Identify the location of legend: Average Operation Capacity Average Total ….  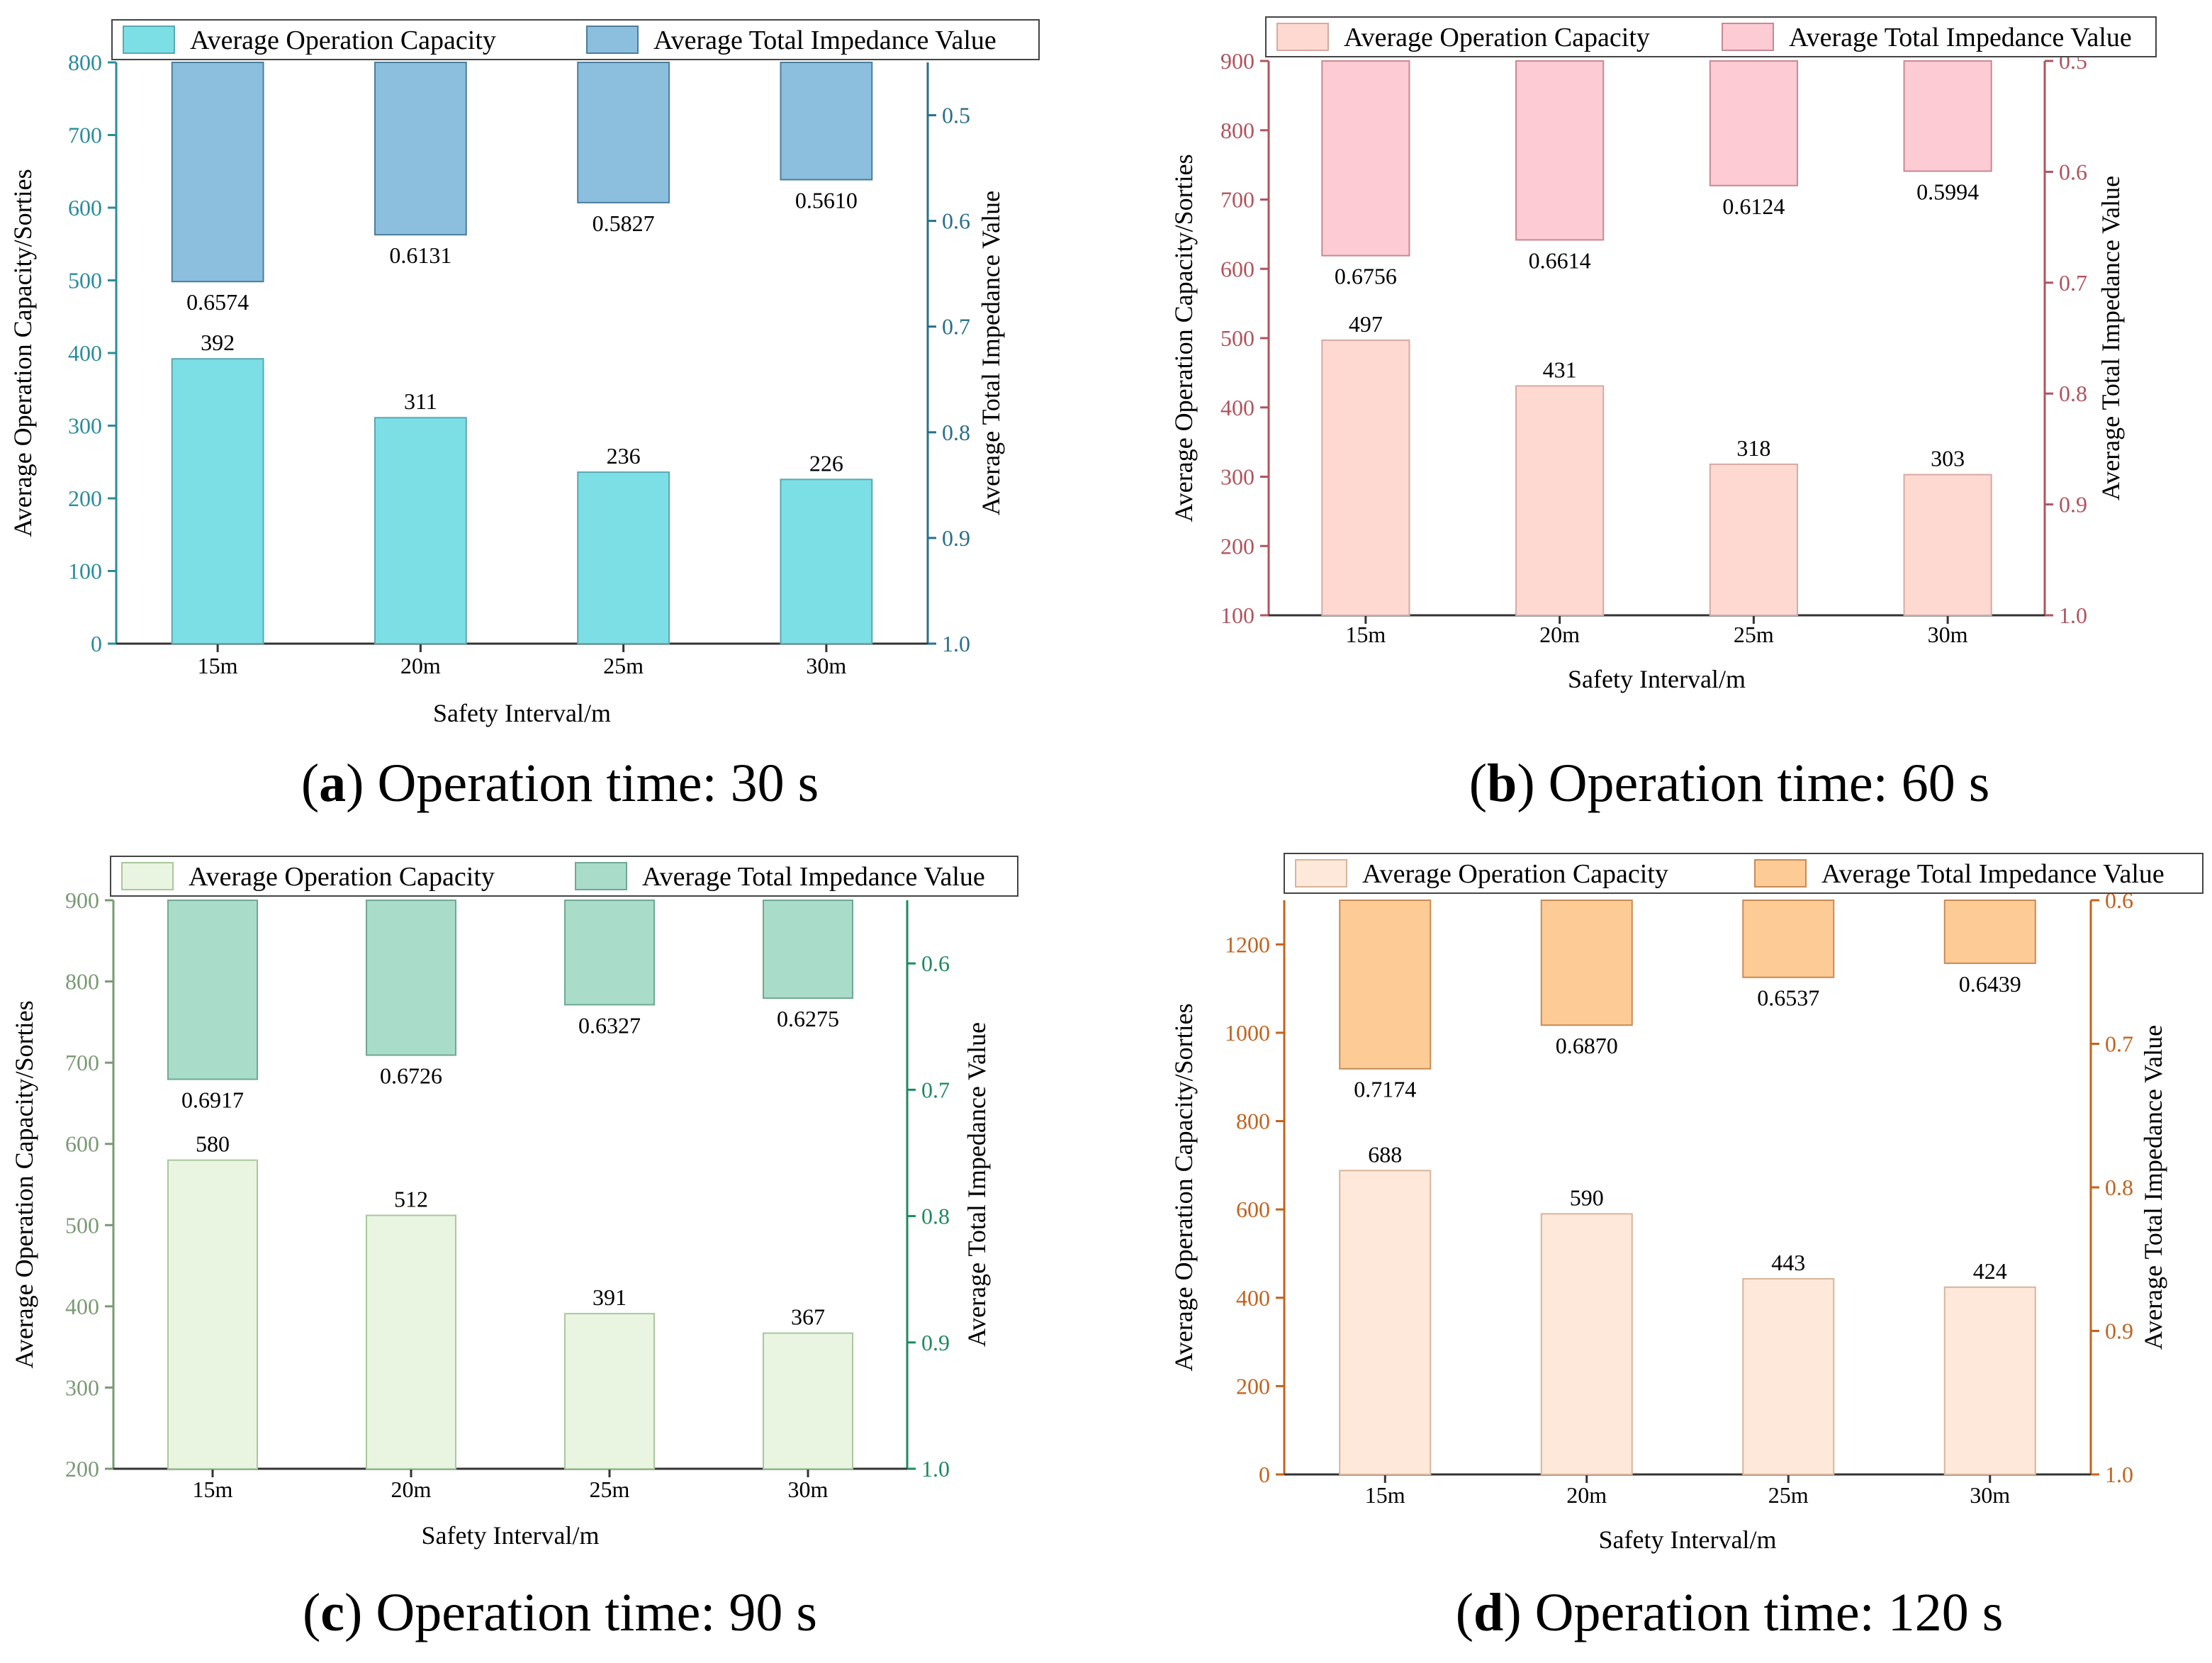
(564, 876).